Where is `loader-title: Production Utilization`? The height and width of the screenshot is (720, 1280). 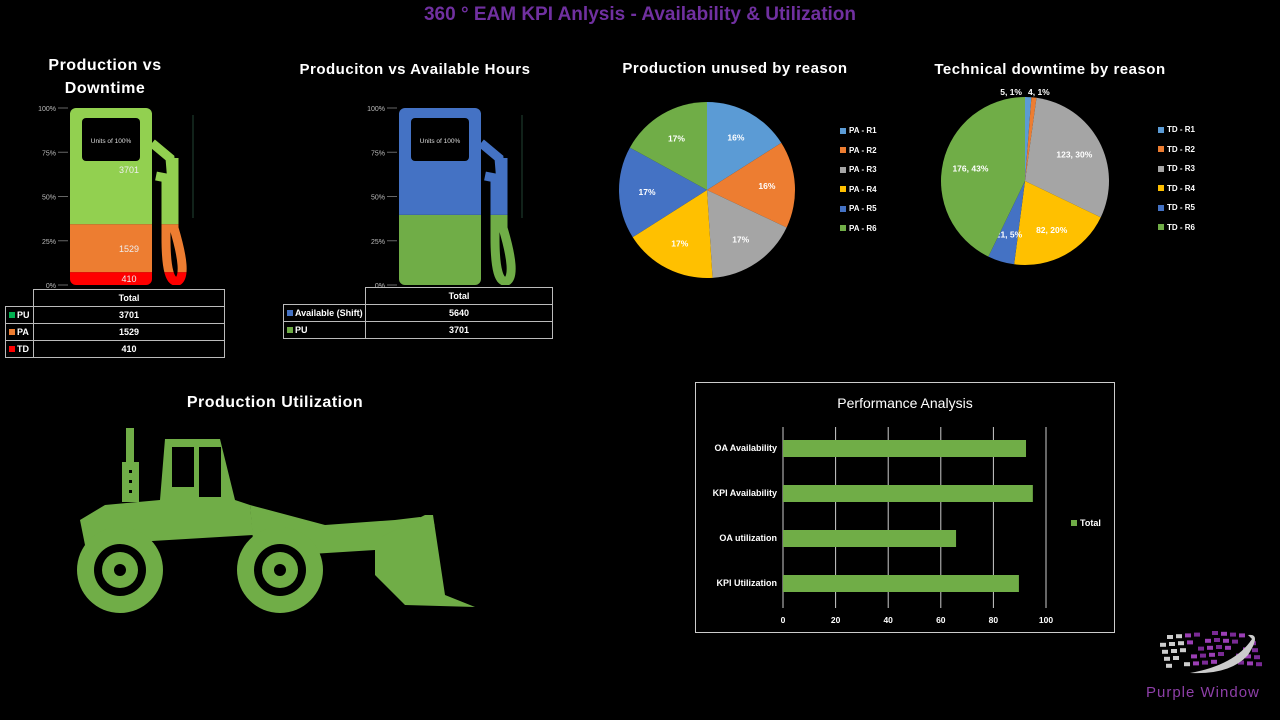
loader-title: Production Utilization is located at coordinates (275, 402).